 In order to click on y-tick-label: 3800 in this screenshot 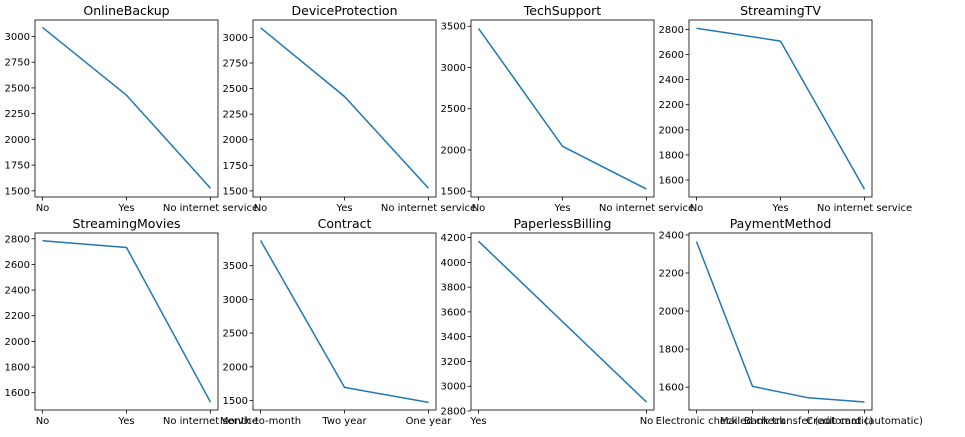, I will do `click(453, 288)`.